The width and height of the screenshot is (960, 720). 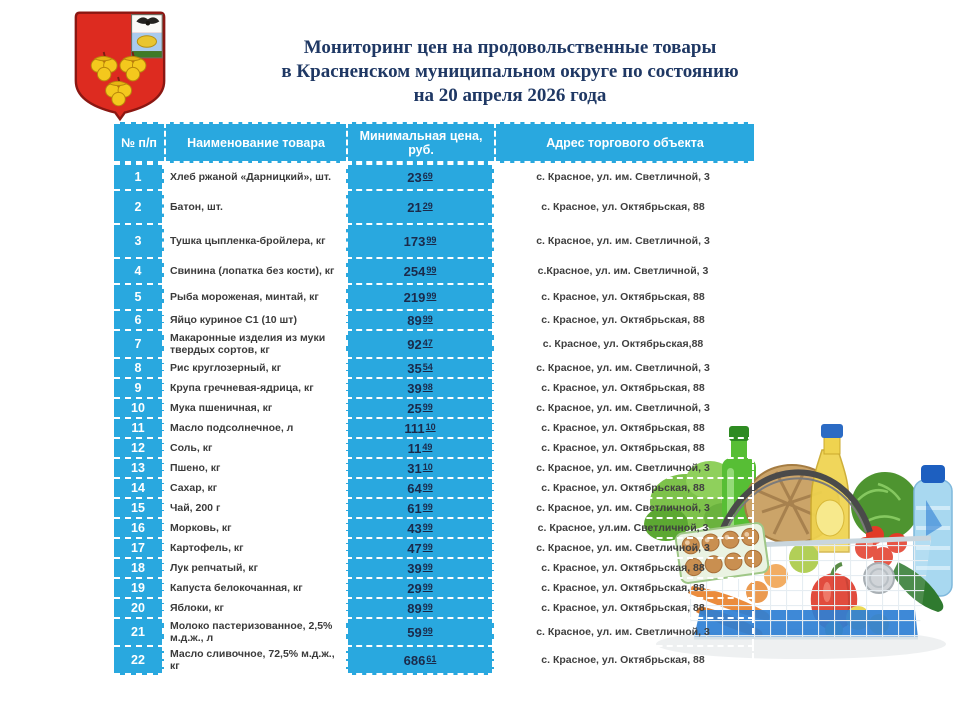 I want to click on address-cell: с. Красное, ул. Октябрьская,88, so click(x=624, y=343).